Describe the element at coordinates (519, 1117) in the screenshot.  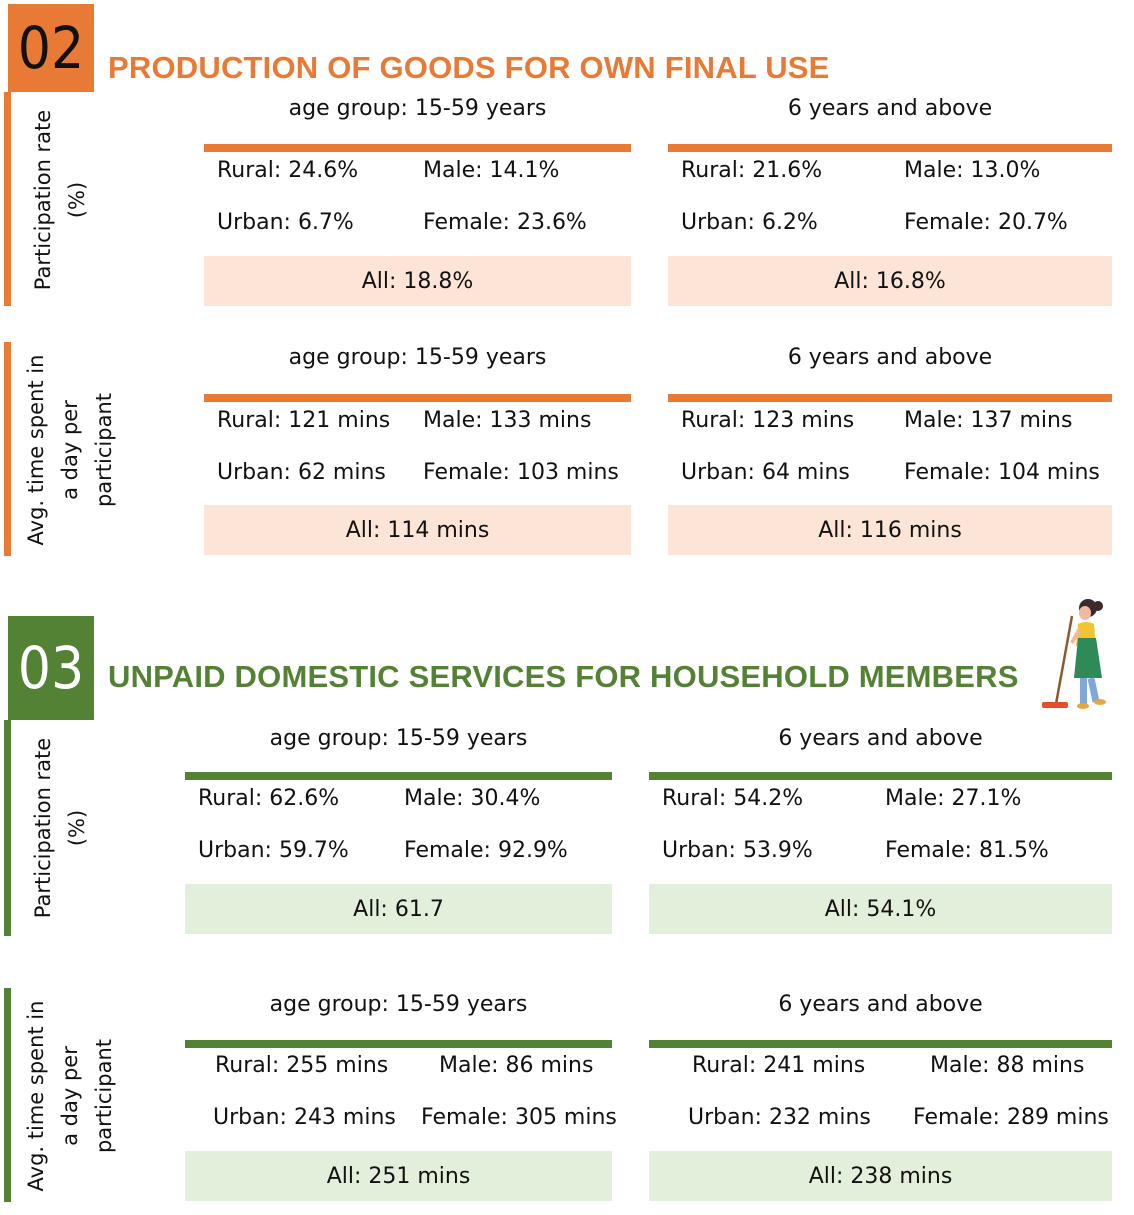
I see `female-value: Female: 305 mins` at that location.